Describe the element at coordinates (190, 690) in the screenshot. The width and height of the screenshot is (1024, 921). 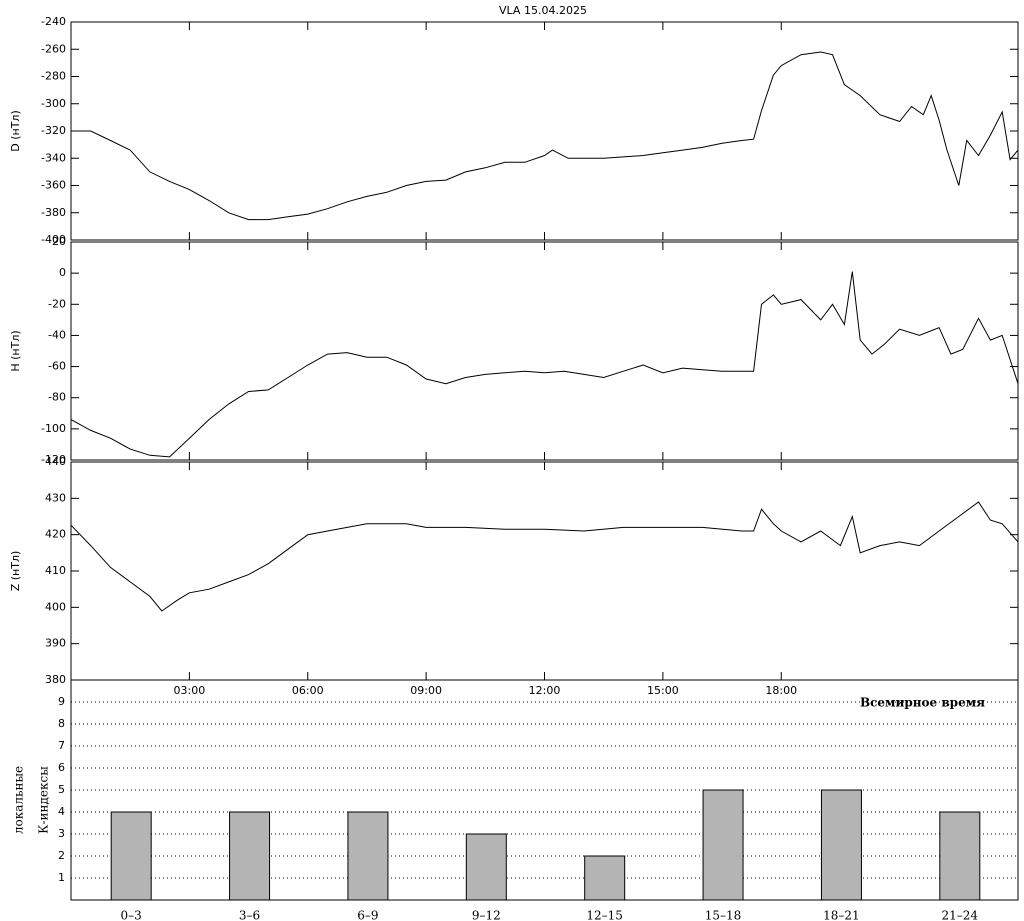
I see `x-tick-label: 03:00` at that location.